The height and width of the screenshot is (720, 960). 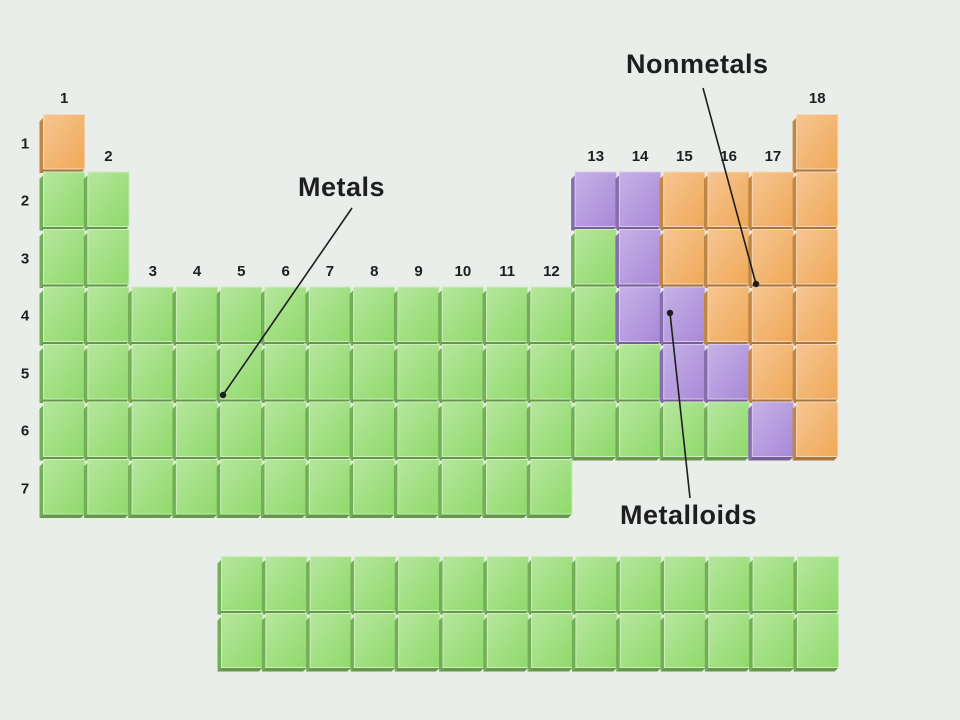 What do you see at coordinates (342, 187) in the screenshot?
I see `metals-callout-label: Metals` at bounding box center [342, 187].